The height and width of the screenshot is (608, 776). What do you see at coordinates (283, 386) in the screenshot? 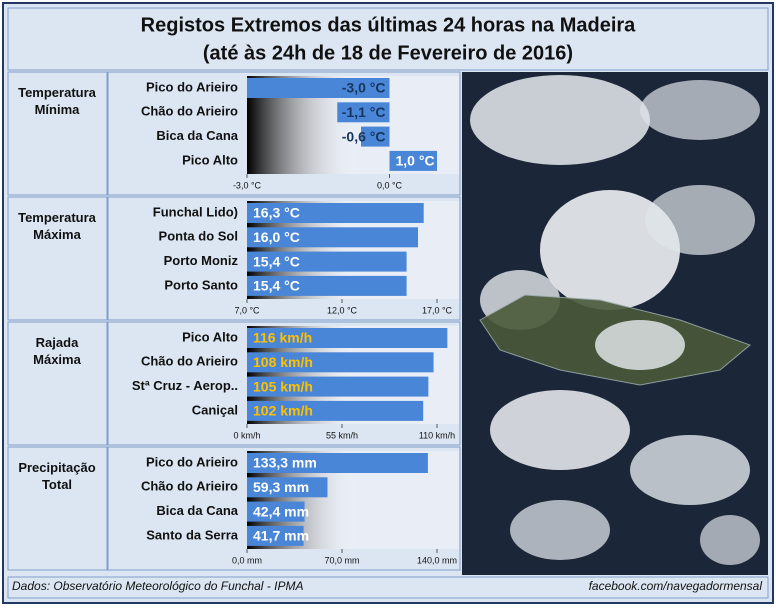
I see `value-label: 105 km/h` at bounding box center [283, 386].